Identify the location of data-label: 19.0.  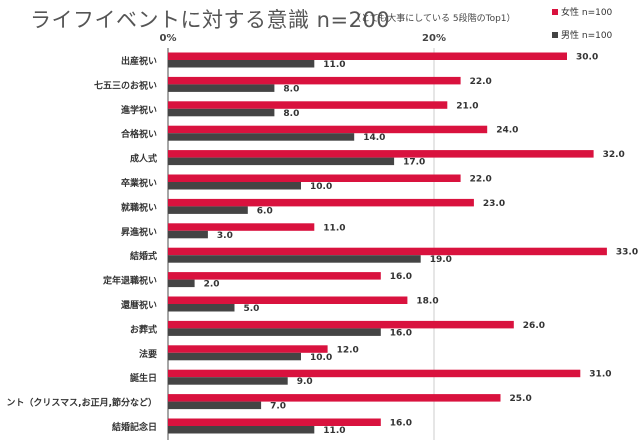
(441, 260).